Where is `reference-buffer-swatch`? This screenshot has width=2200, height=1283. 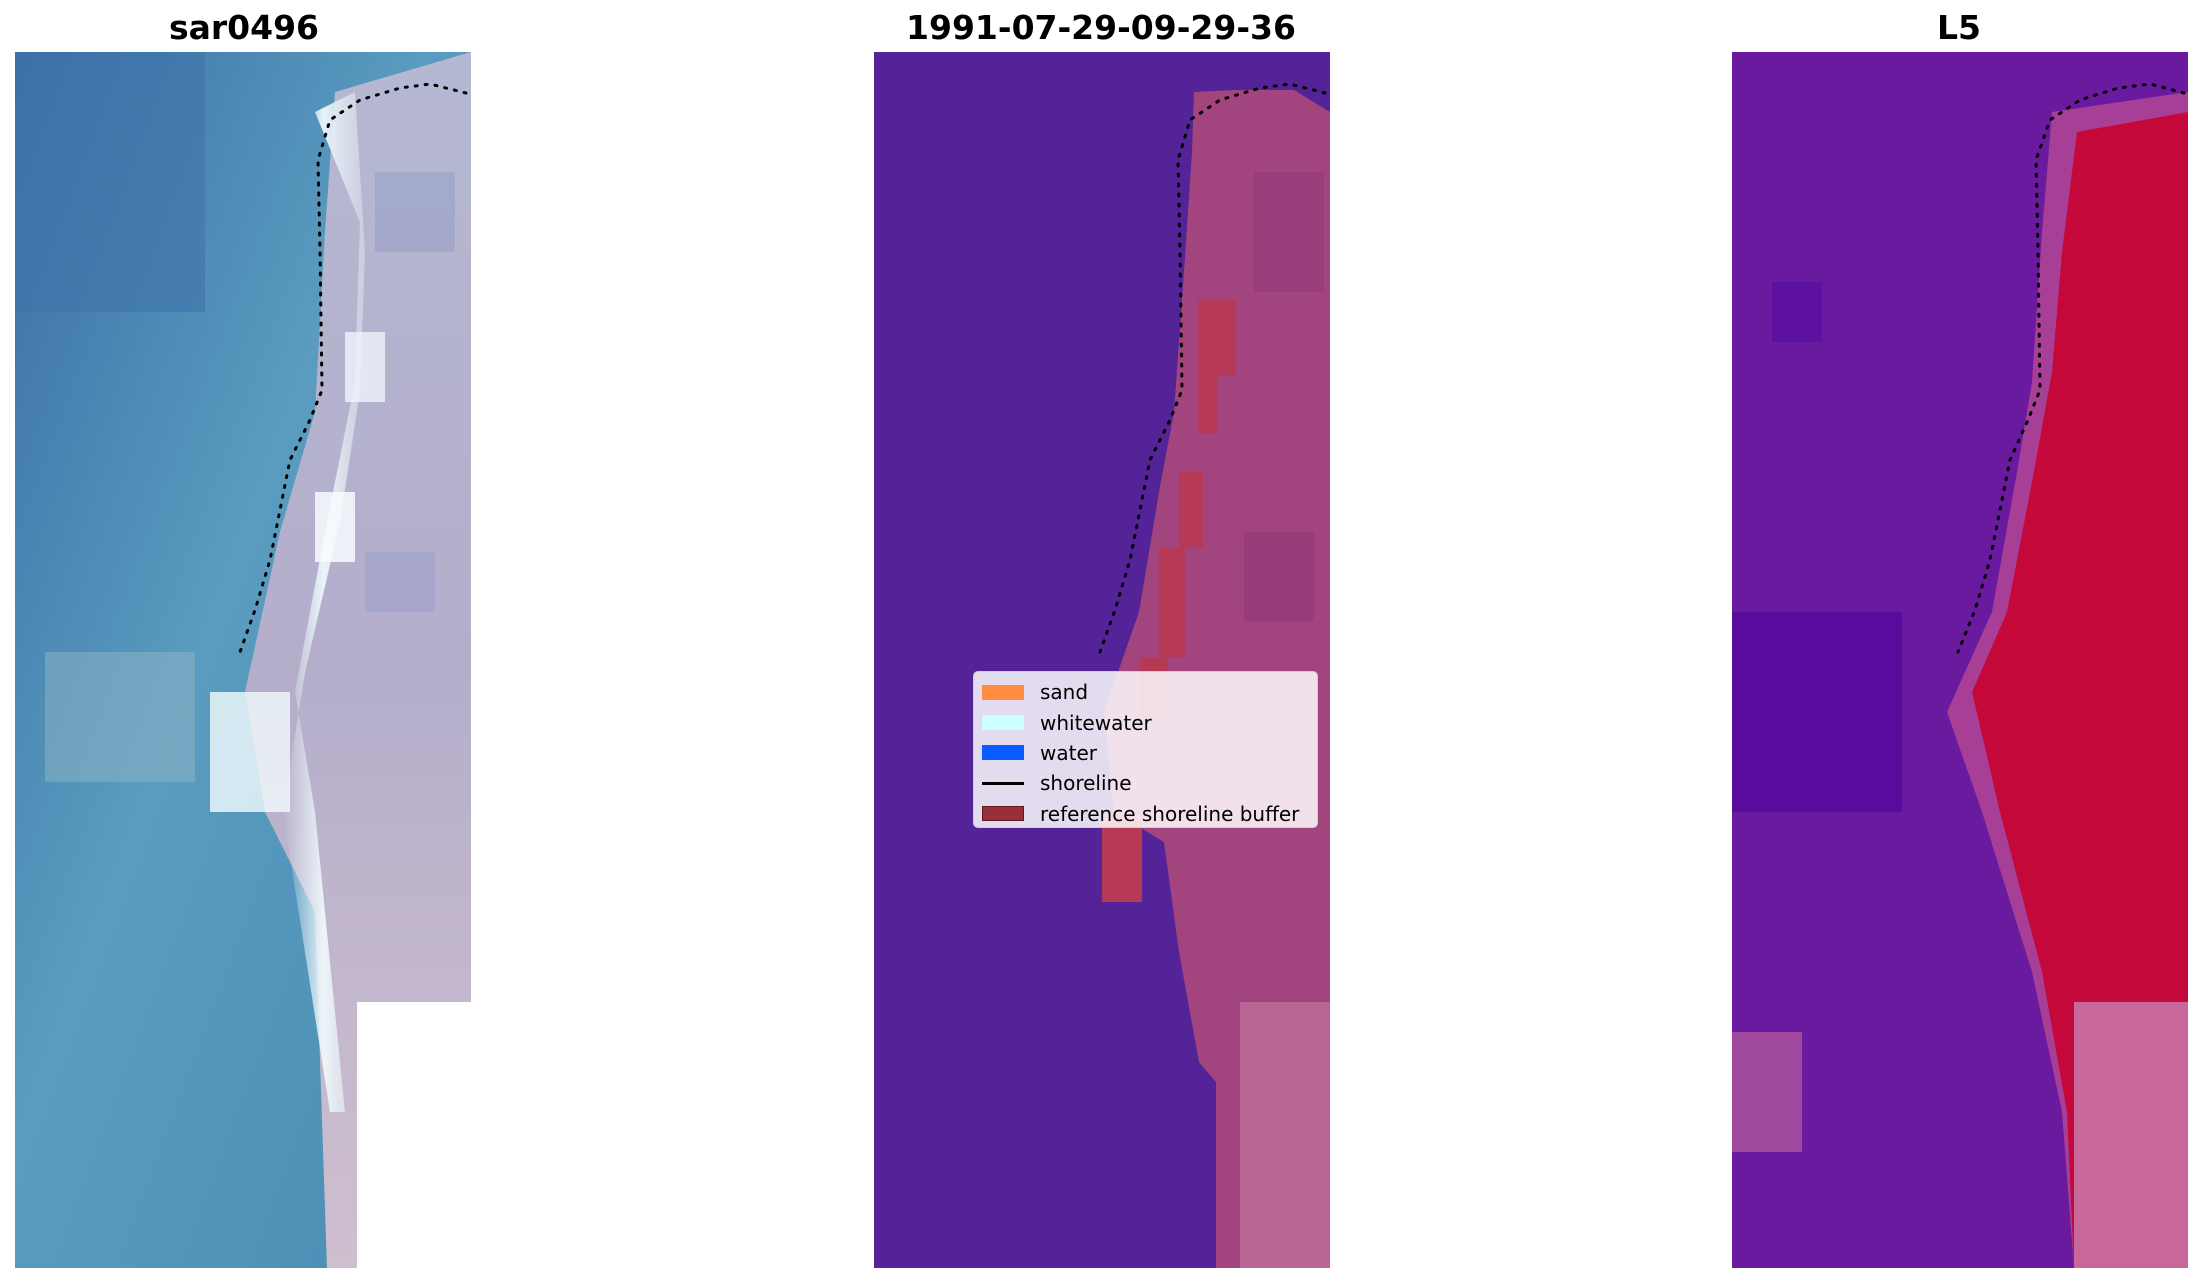 reference-buffer-swatch is located at coordinates (1003, 814).